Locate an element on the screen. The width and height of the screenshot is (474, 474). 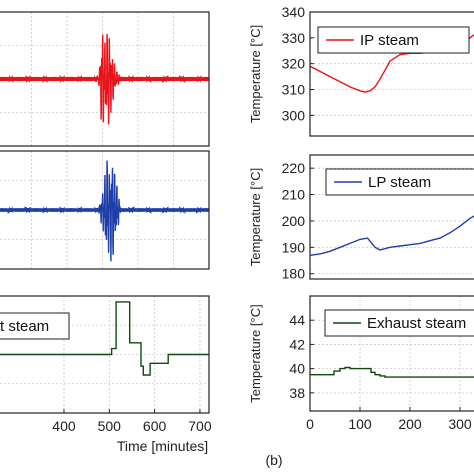
series-line-left-exhaust is located at coordinates (104, 338).